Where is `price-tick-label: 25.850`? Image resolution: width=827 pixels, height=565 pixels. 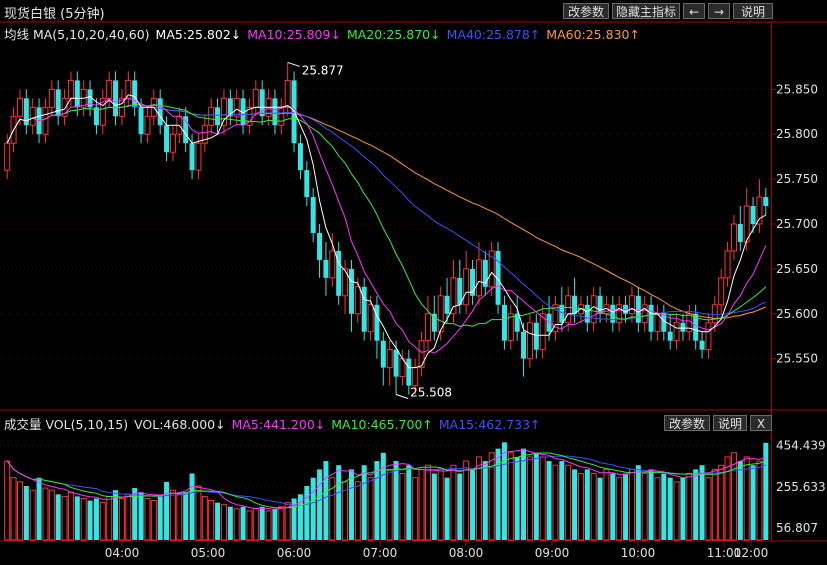
price-tick-label: 25.850 is located at coordinates (797, 89).